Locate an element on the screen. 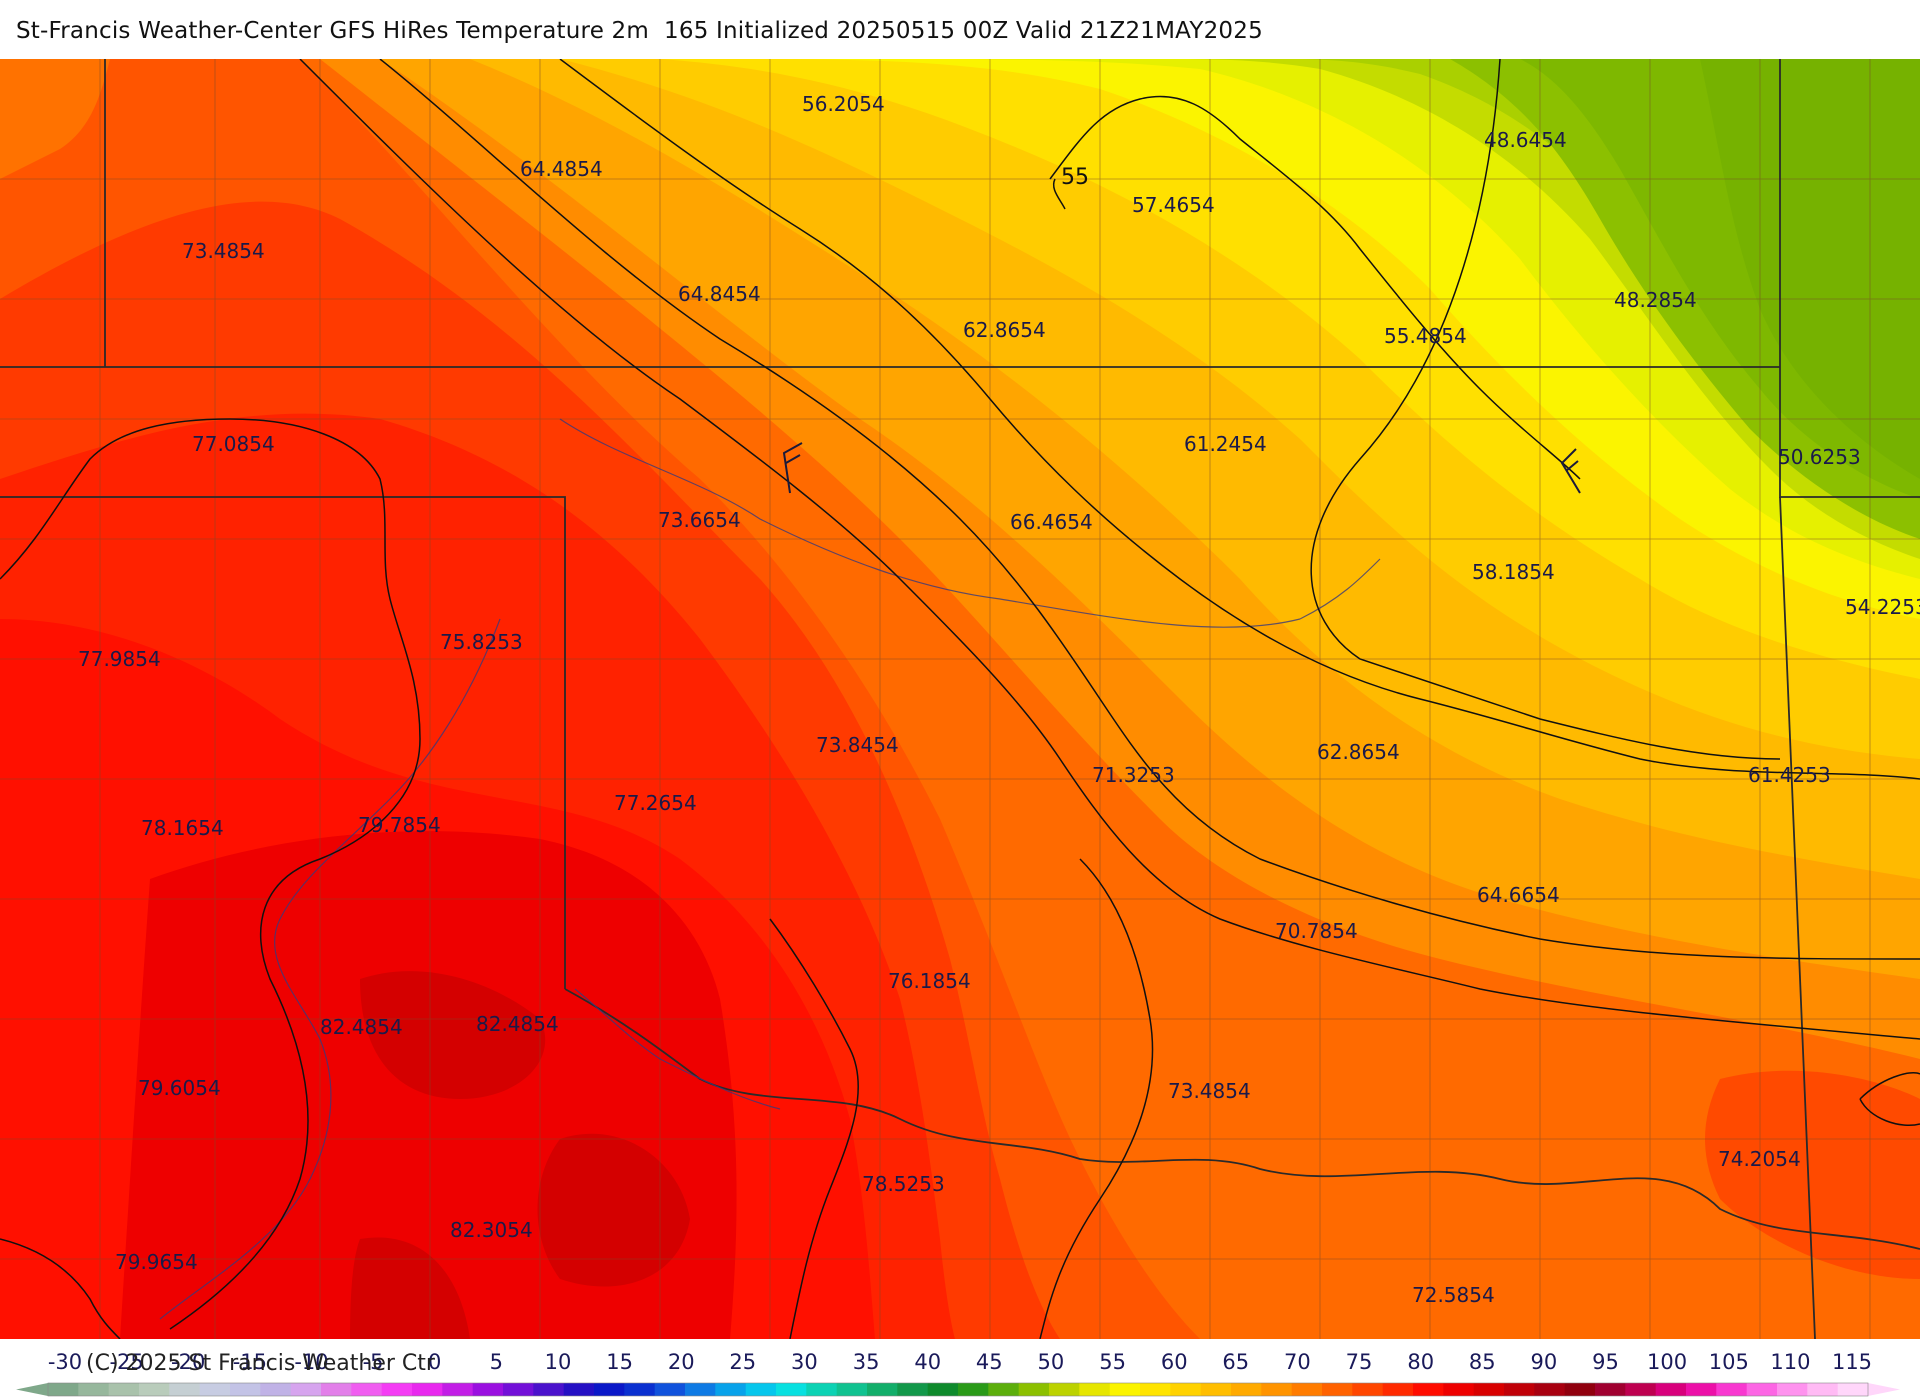 Image resolution: width=1920 pixels, height=1400 pixels. colorbar-low-arrow is located at coordinates (32, 1389).